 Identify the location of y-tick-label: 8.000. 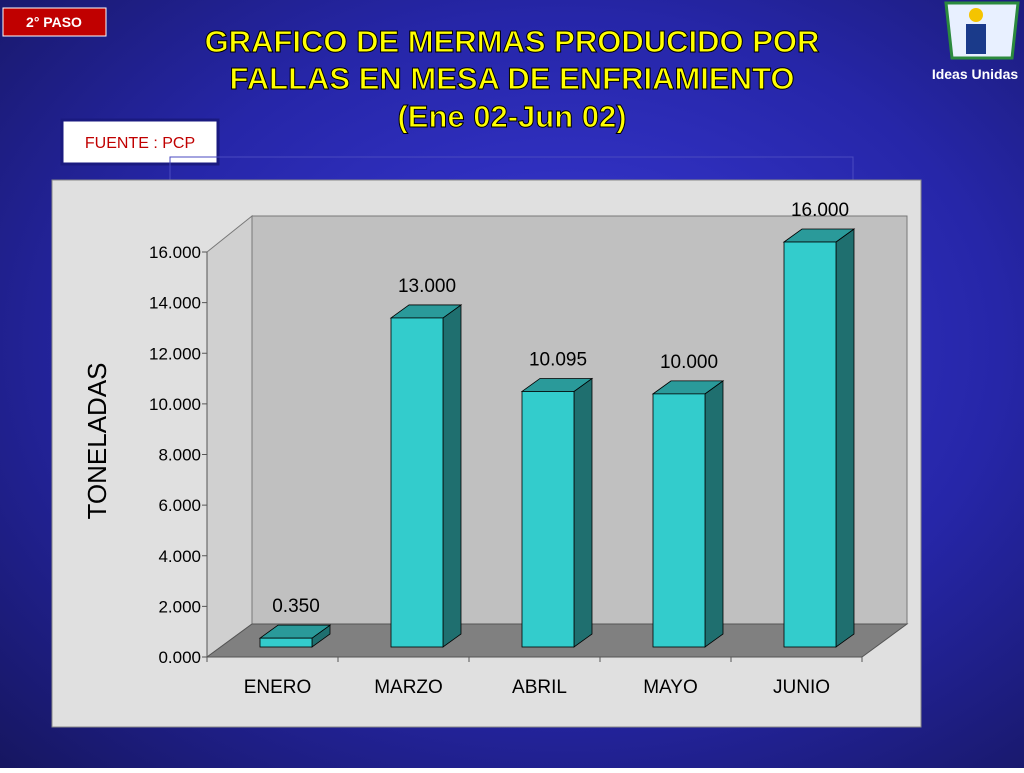
(179, 455).